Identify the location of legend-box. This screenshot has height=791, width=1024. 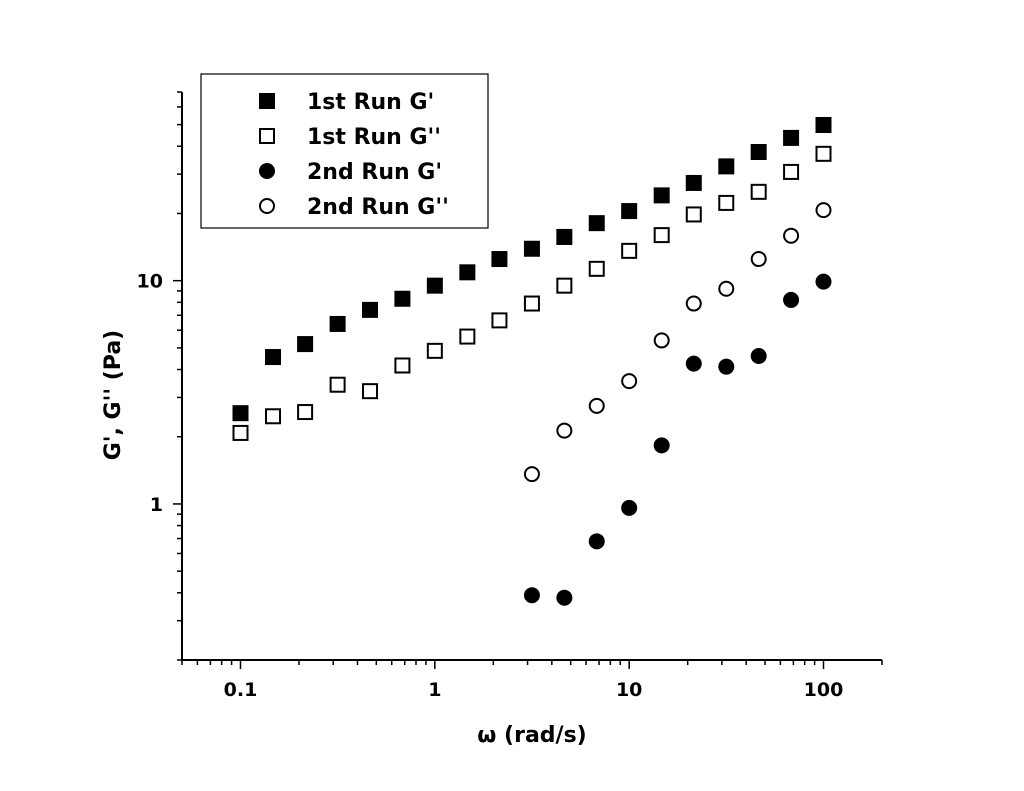
(344, 151).